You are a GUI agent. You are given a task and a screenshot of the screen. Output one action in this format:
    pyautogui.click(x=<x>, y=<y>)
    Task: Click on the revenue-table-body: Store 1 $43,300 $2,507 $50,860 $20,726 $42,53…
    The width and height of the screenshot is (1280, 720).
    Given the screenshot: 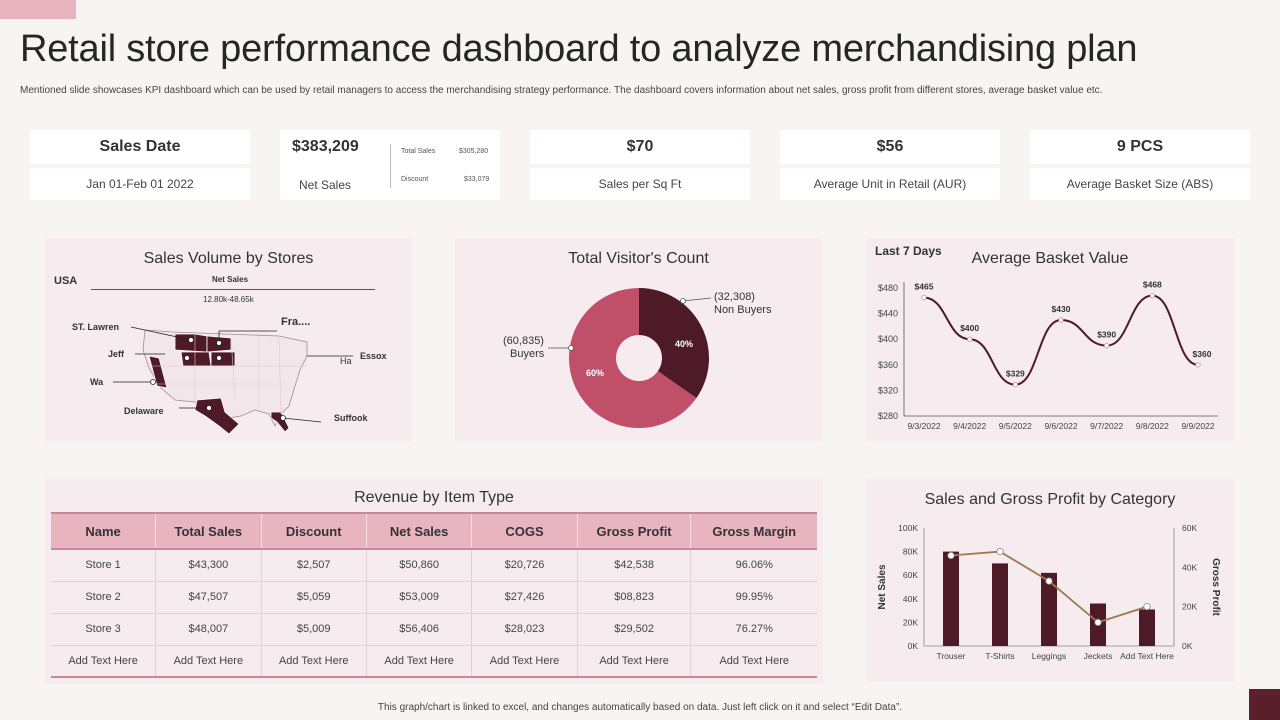 What is the action you would take?
    pyautogui.click(x=434, y=613)
    